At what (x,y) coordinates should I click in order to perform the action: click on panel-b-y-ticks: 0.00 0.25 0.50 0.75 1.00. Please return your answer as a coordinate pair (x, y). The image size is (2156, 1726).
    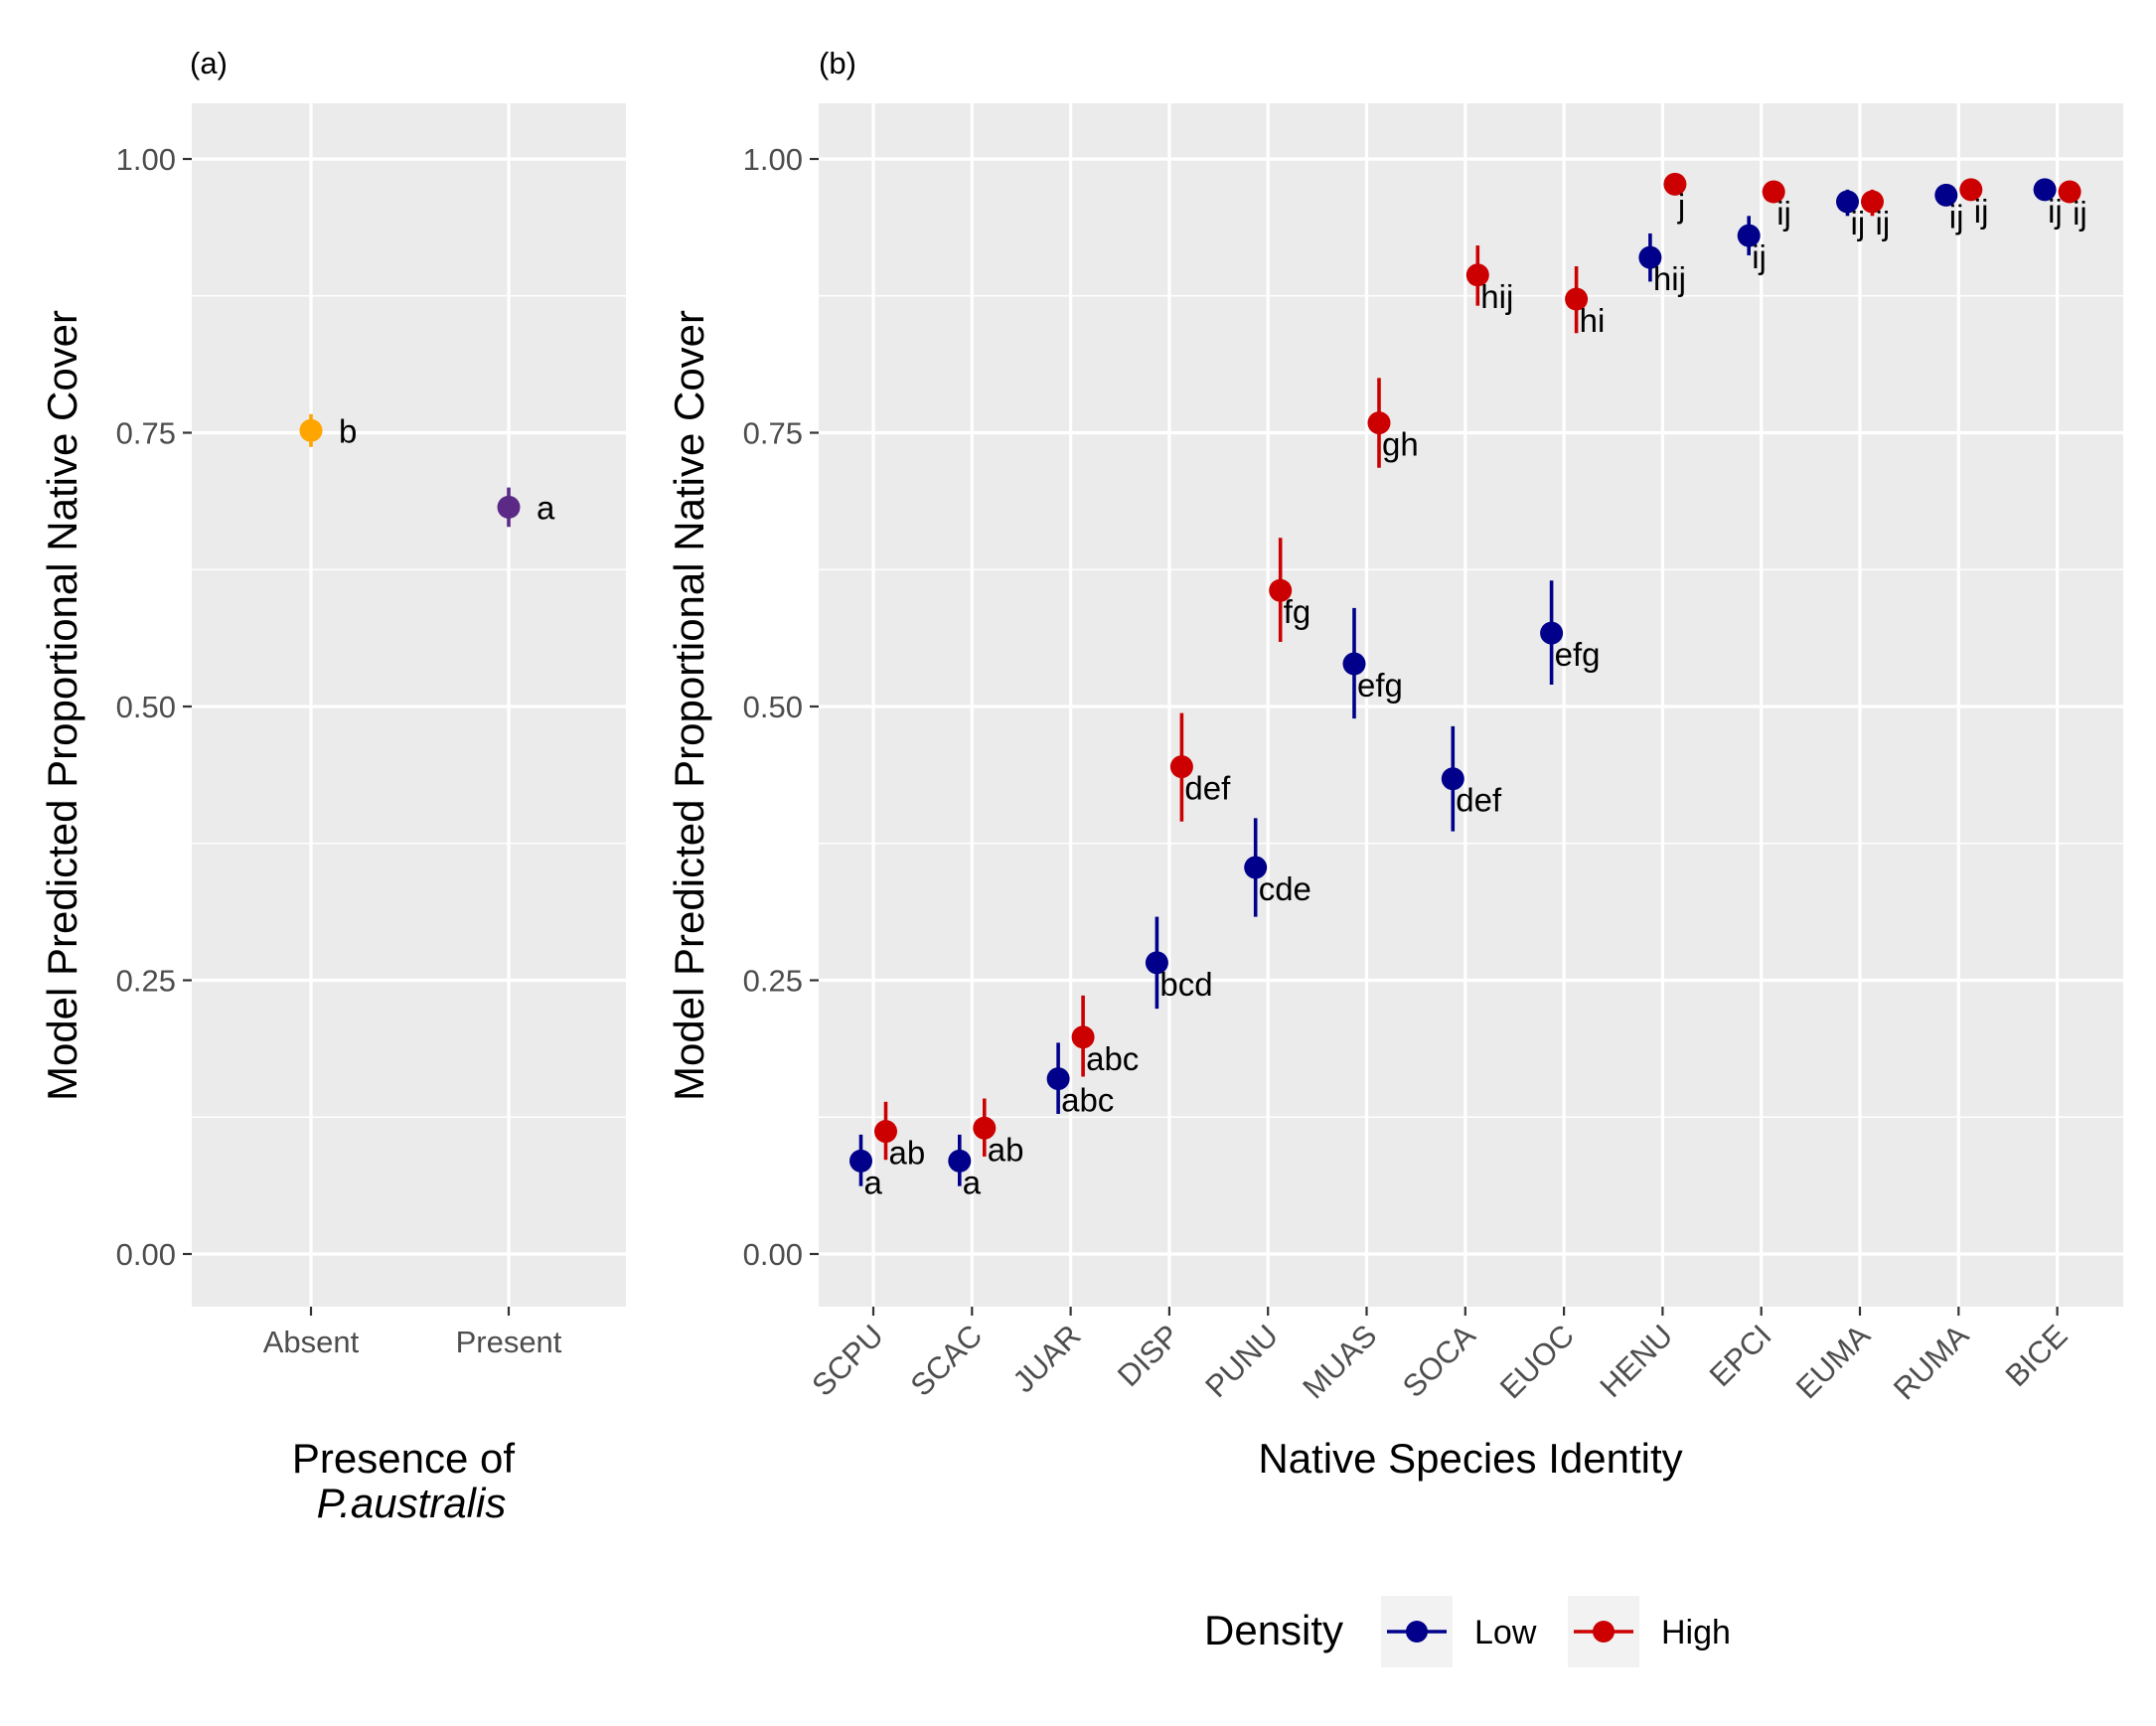
    Looking at the image, I should click on (781, 707).